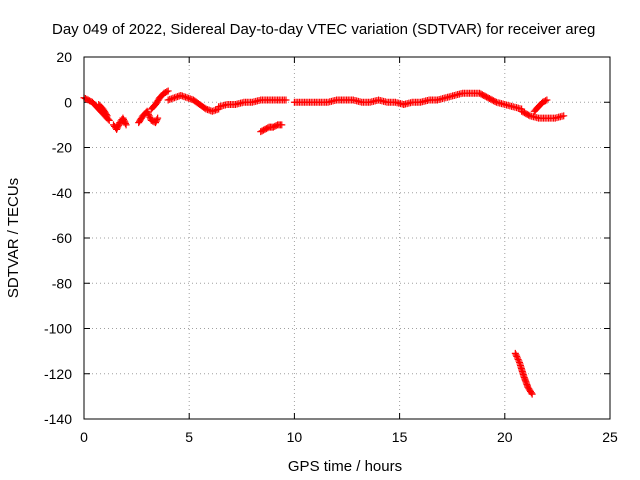  What do you see at coordinates (68, 102) in the screenshot?
I see `y-tick-label: 0` at bounding box center [68, 102].